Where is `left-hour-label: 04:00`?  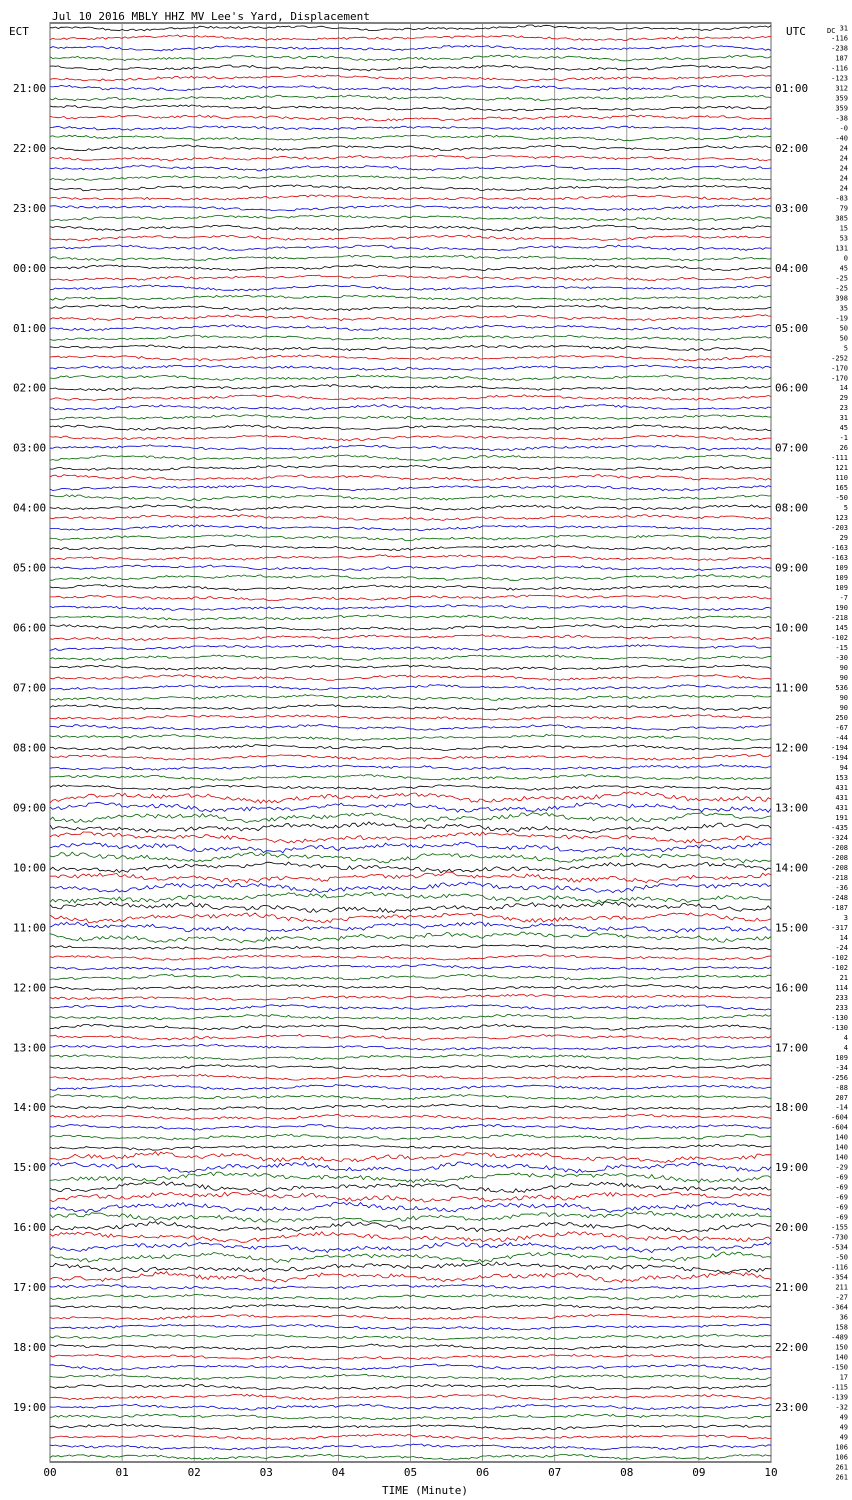
left-hour-label: 04:00 is located at coordinates (29, 508).